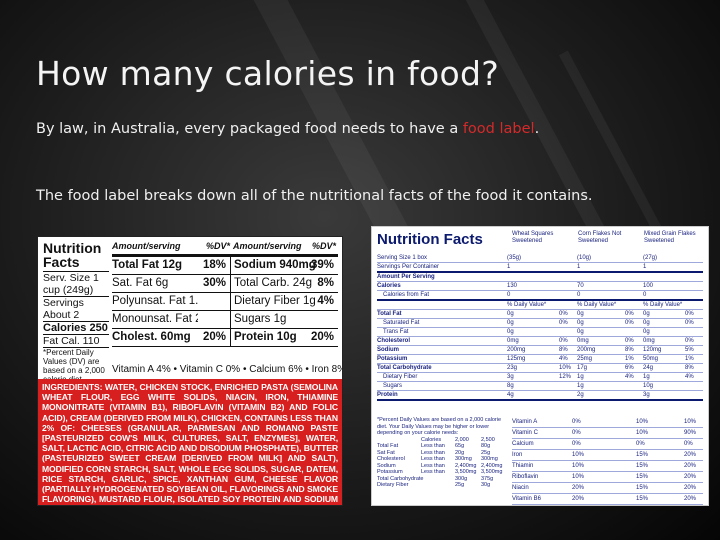 This screenshot has height=540, width=720. What do you see at coordinates (431, 439) in the screenshot?
I see `reference-cell: Calories` at bounding box center [431, 439].